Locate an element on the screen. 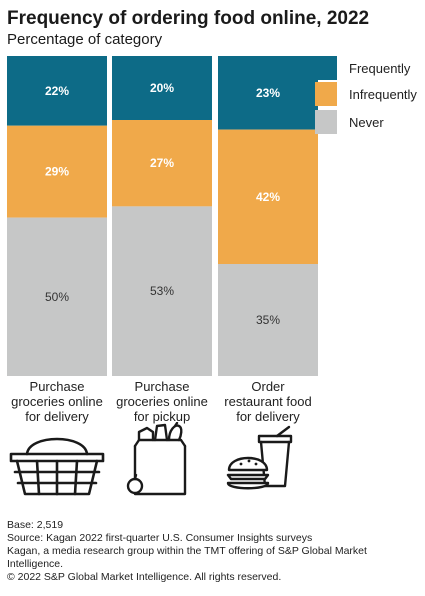 The image size is (425, 596). category-label-3-line-2: restaurant food is located at coordinates (268, 401).